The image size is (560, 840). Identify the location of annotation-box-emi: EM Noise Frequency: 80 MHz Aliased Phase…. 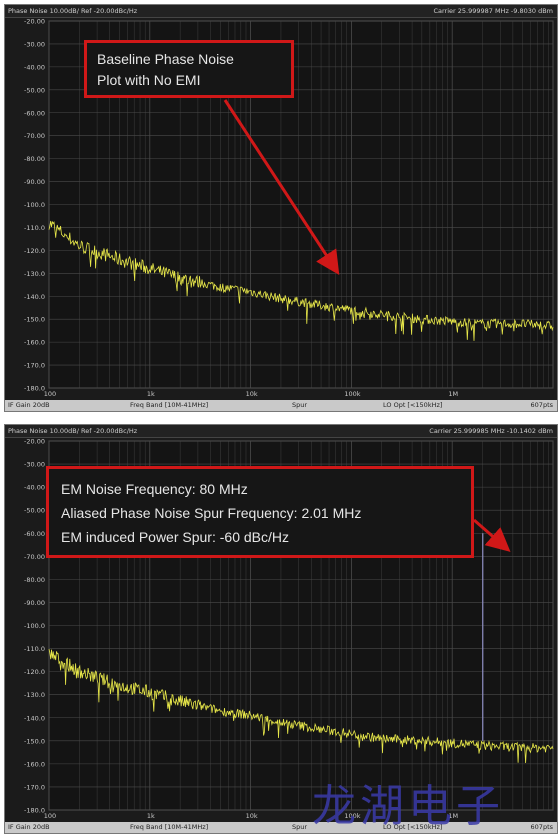
(260, 512).